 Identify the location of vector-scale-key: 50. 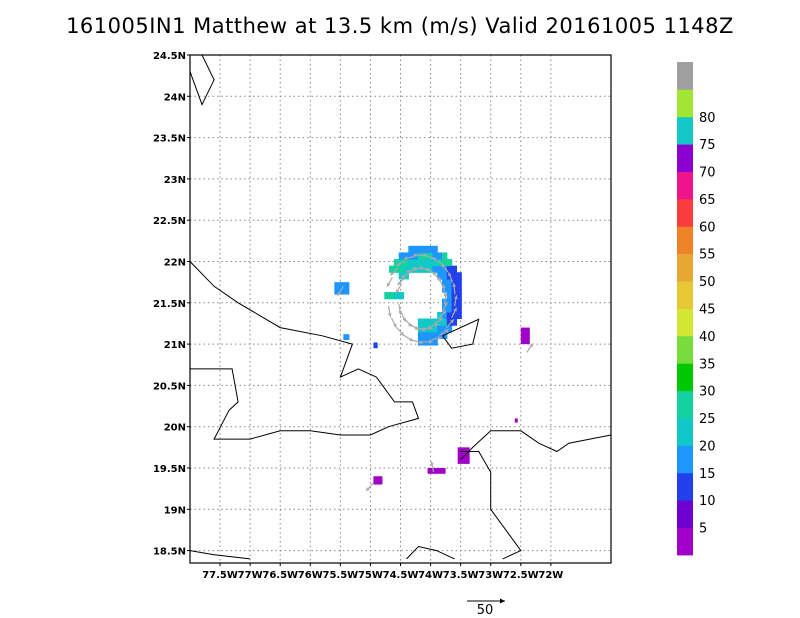
(486, 608).